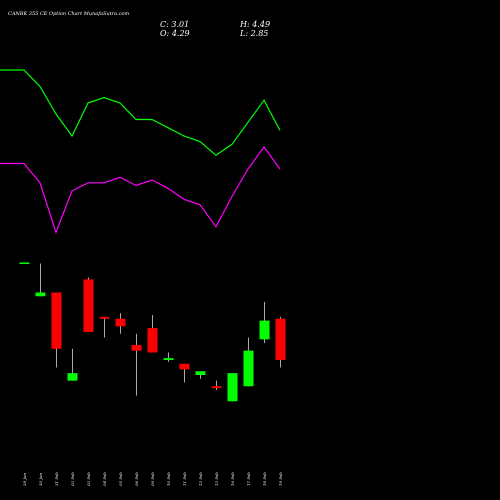 This screenshot has width=500, height=500. I want to click on lower-band-line, so click(140, 190).